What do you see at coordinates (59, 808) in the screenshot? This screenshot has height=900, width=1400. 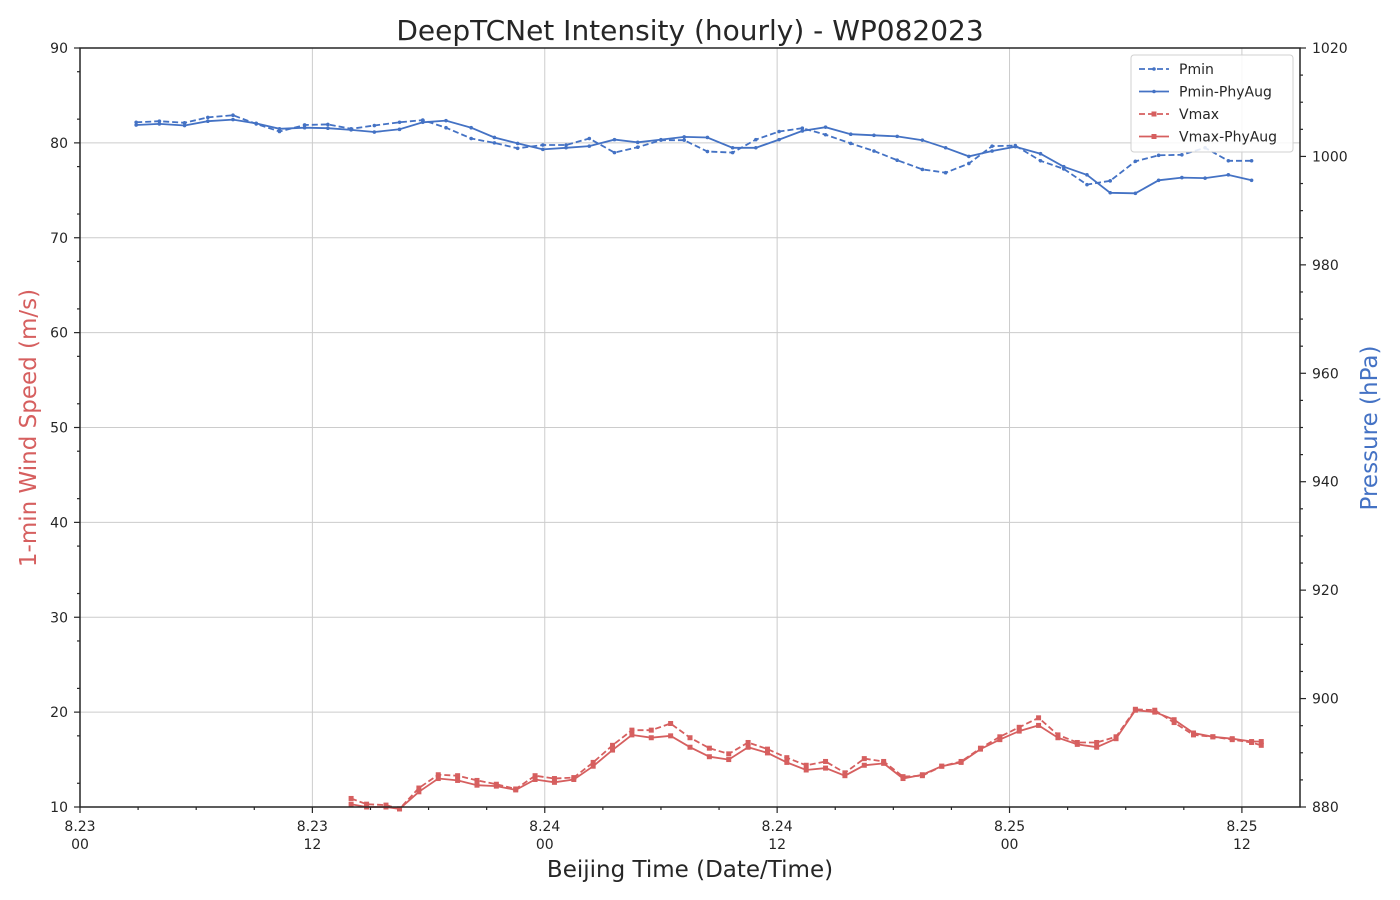 I see `left-tick-label: 10` at bounding box center [59, 808].